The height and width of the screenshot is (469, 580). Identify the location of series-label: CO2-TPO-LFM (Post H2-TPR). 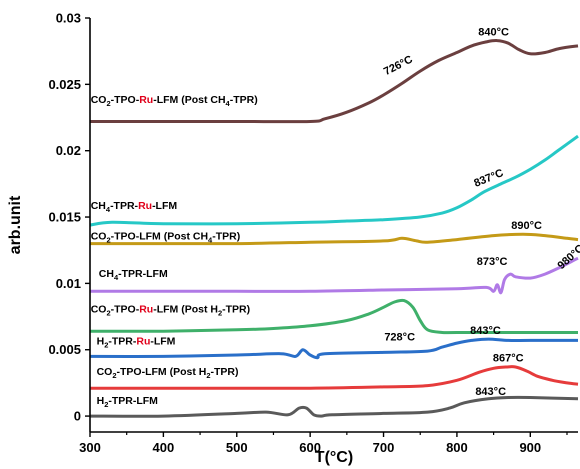
(168, 373).